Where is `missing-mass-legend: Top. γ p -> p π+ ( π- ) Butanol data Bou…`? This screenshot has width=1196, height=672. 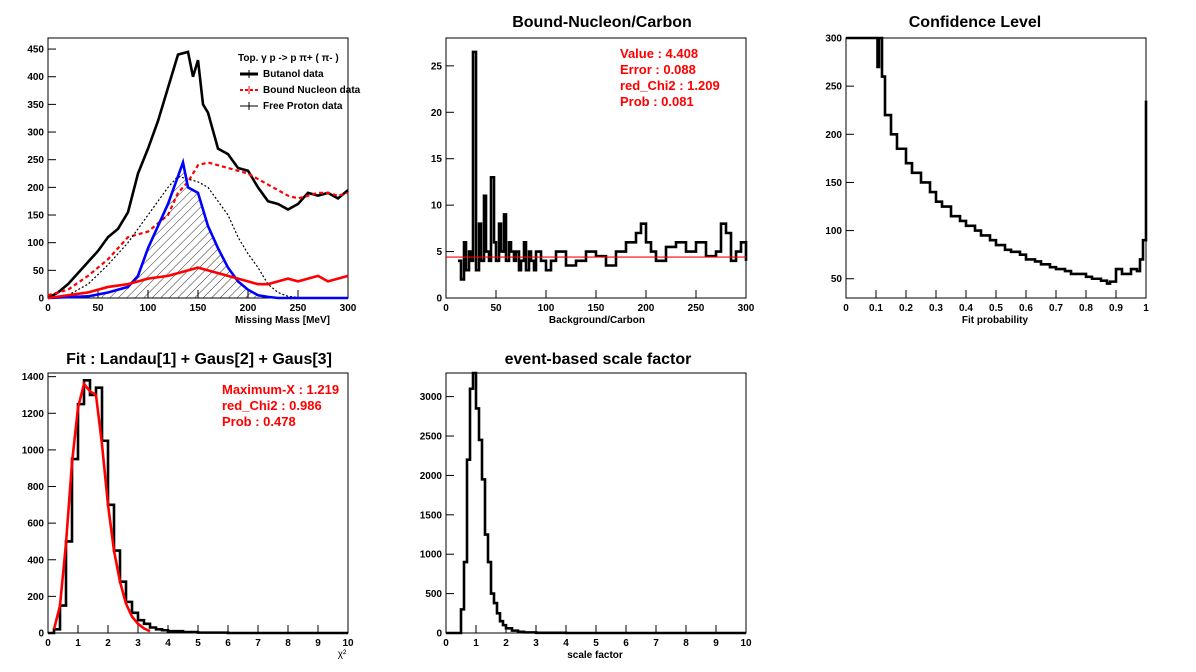 missing-mass-legend: Top. γ p -> p π+ ( π- ) Butanol data Bou… is located at coordinates (299, 82).